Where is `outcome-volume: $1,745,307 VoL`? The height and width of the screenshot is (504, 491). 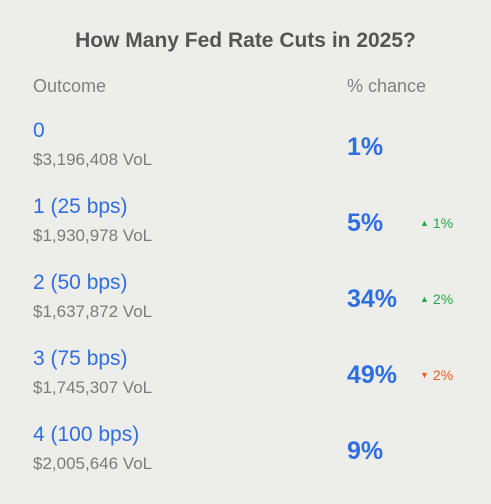 outcome-volume: $1,745,307 VoL is located at coordinates (93, 387).